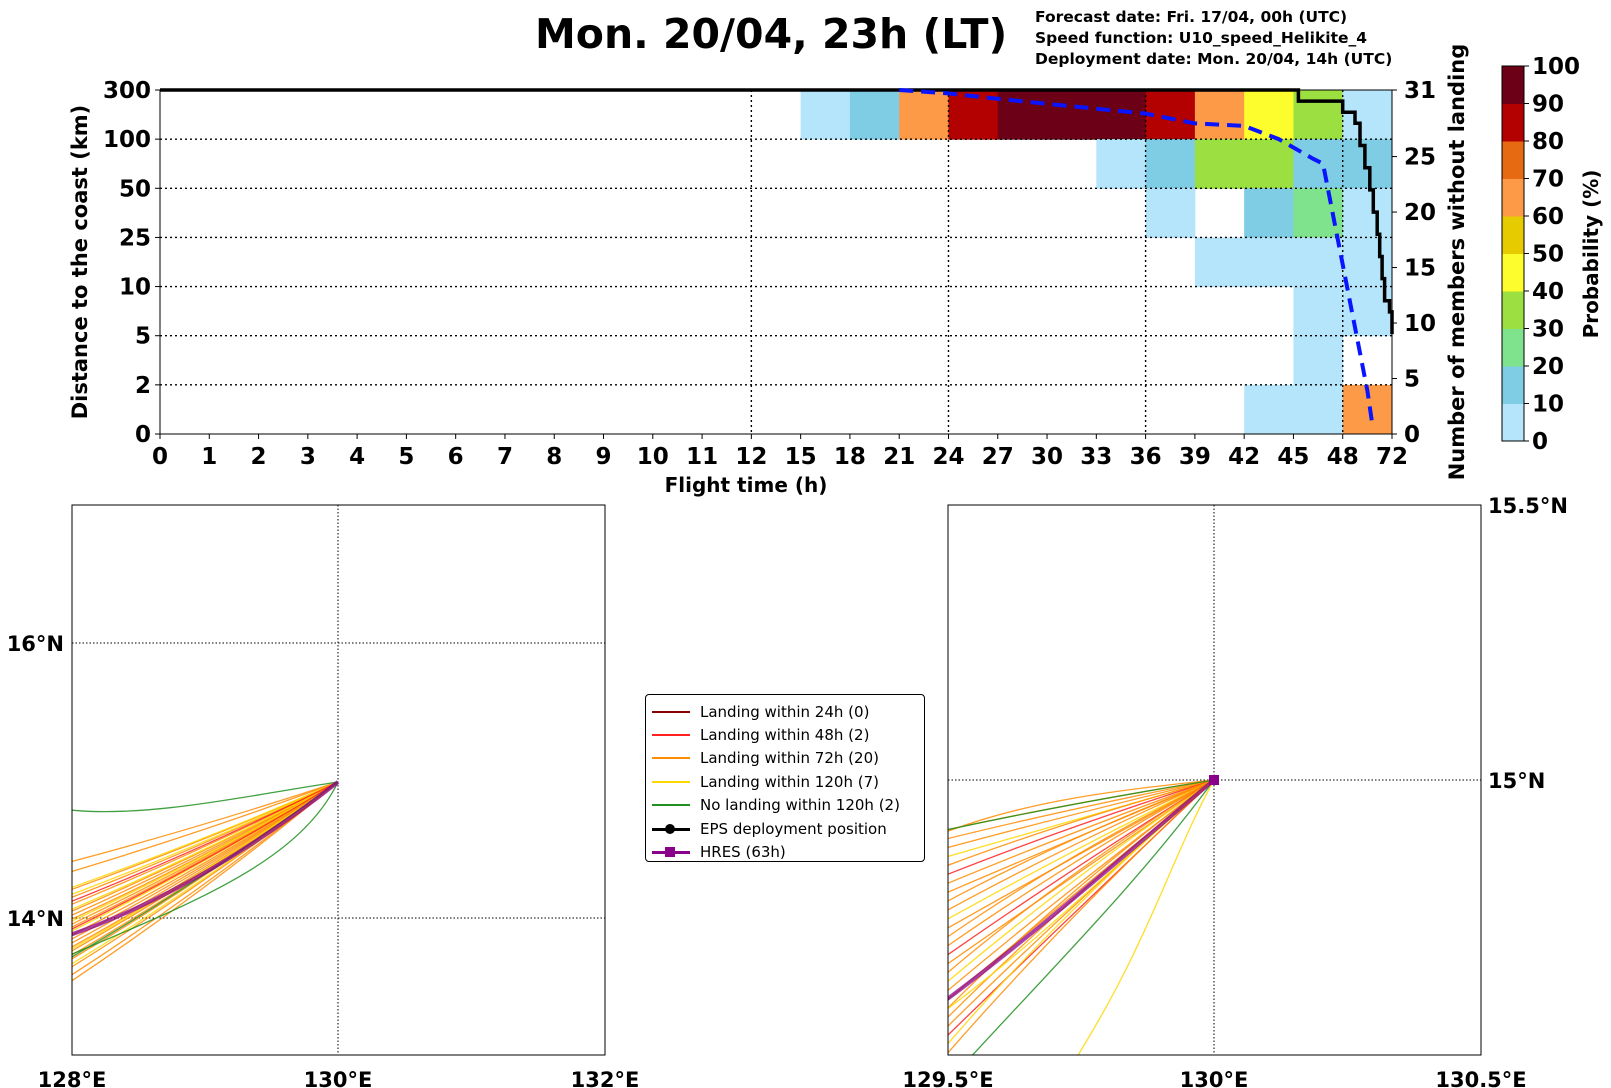  Describe the element at coordinates (357, 457) in the screenshot. I see `x-tick-label: 4` at that location.